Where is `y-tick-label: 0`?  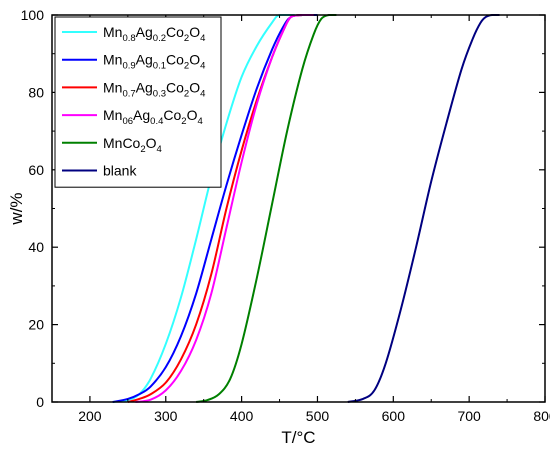 y-tick-label: 0 is located at coordinates (40, 402).